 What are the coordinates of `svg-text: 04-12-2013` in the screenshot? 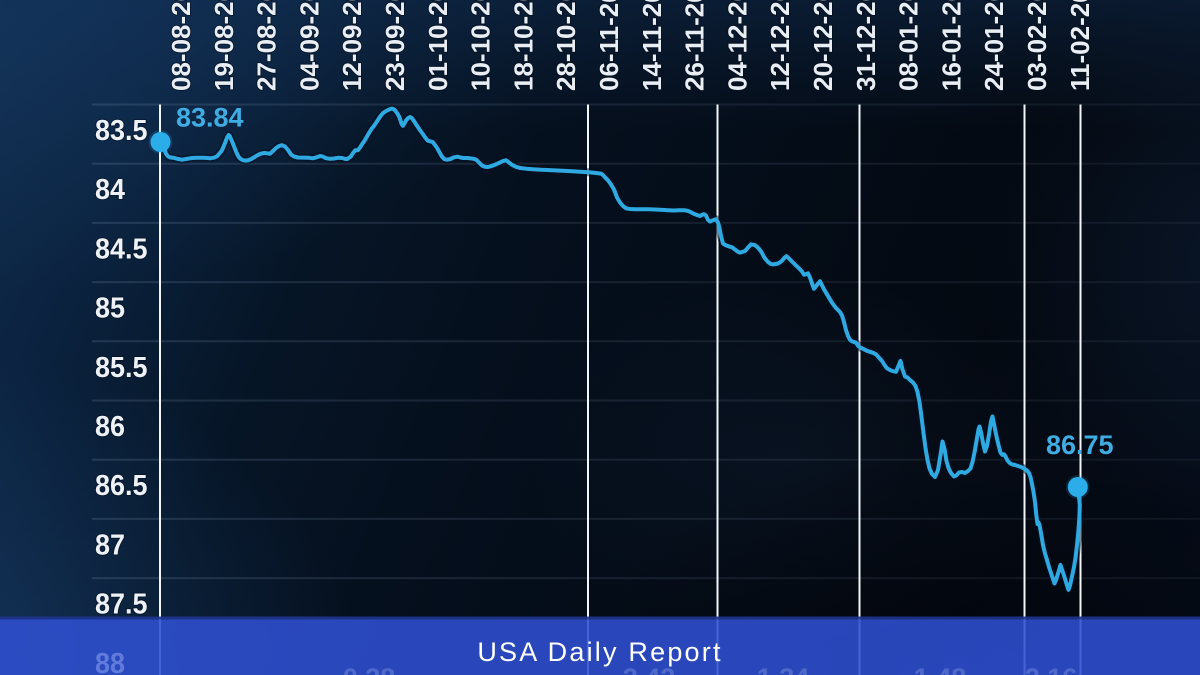 It's located at (737, 45).